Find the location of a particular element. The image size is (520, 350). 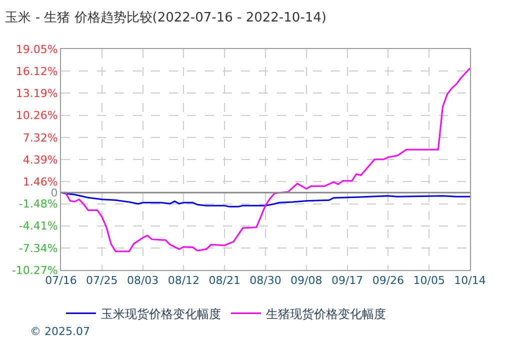

y-tick-label: 13.19% is located at coordinates (37, 93).